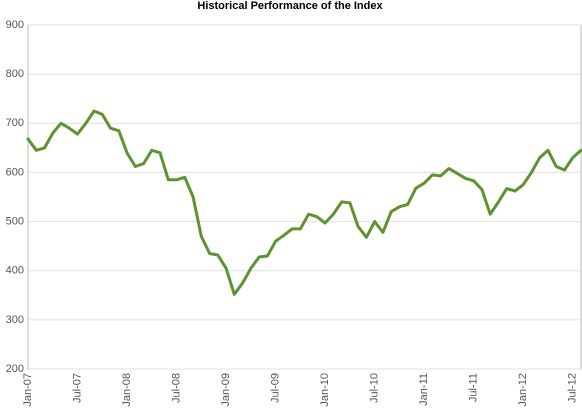  What do you see at coordinates (15, 123) in the screenshot?
I see `y-tick-label: 700` at bounding box center [15, 123].